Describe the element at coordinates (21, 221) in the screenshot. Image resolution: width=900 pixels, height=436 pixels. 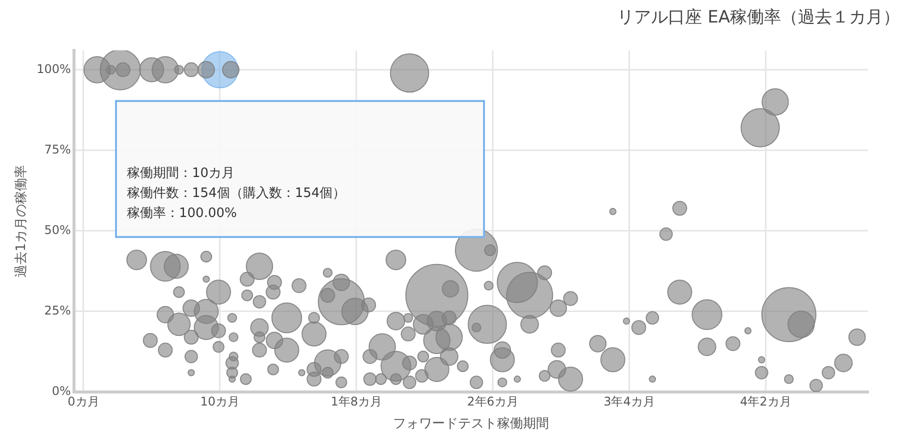
I see `y-axis-title: 過去1カ月の稼働率` at that location.